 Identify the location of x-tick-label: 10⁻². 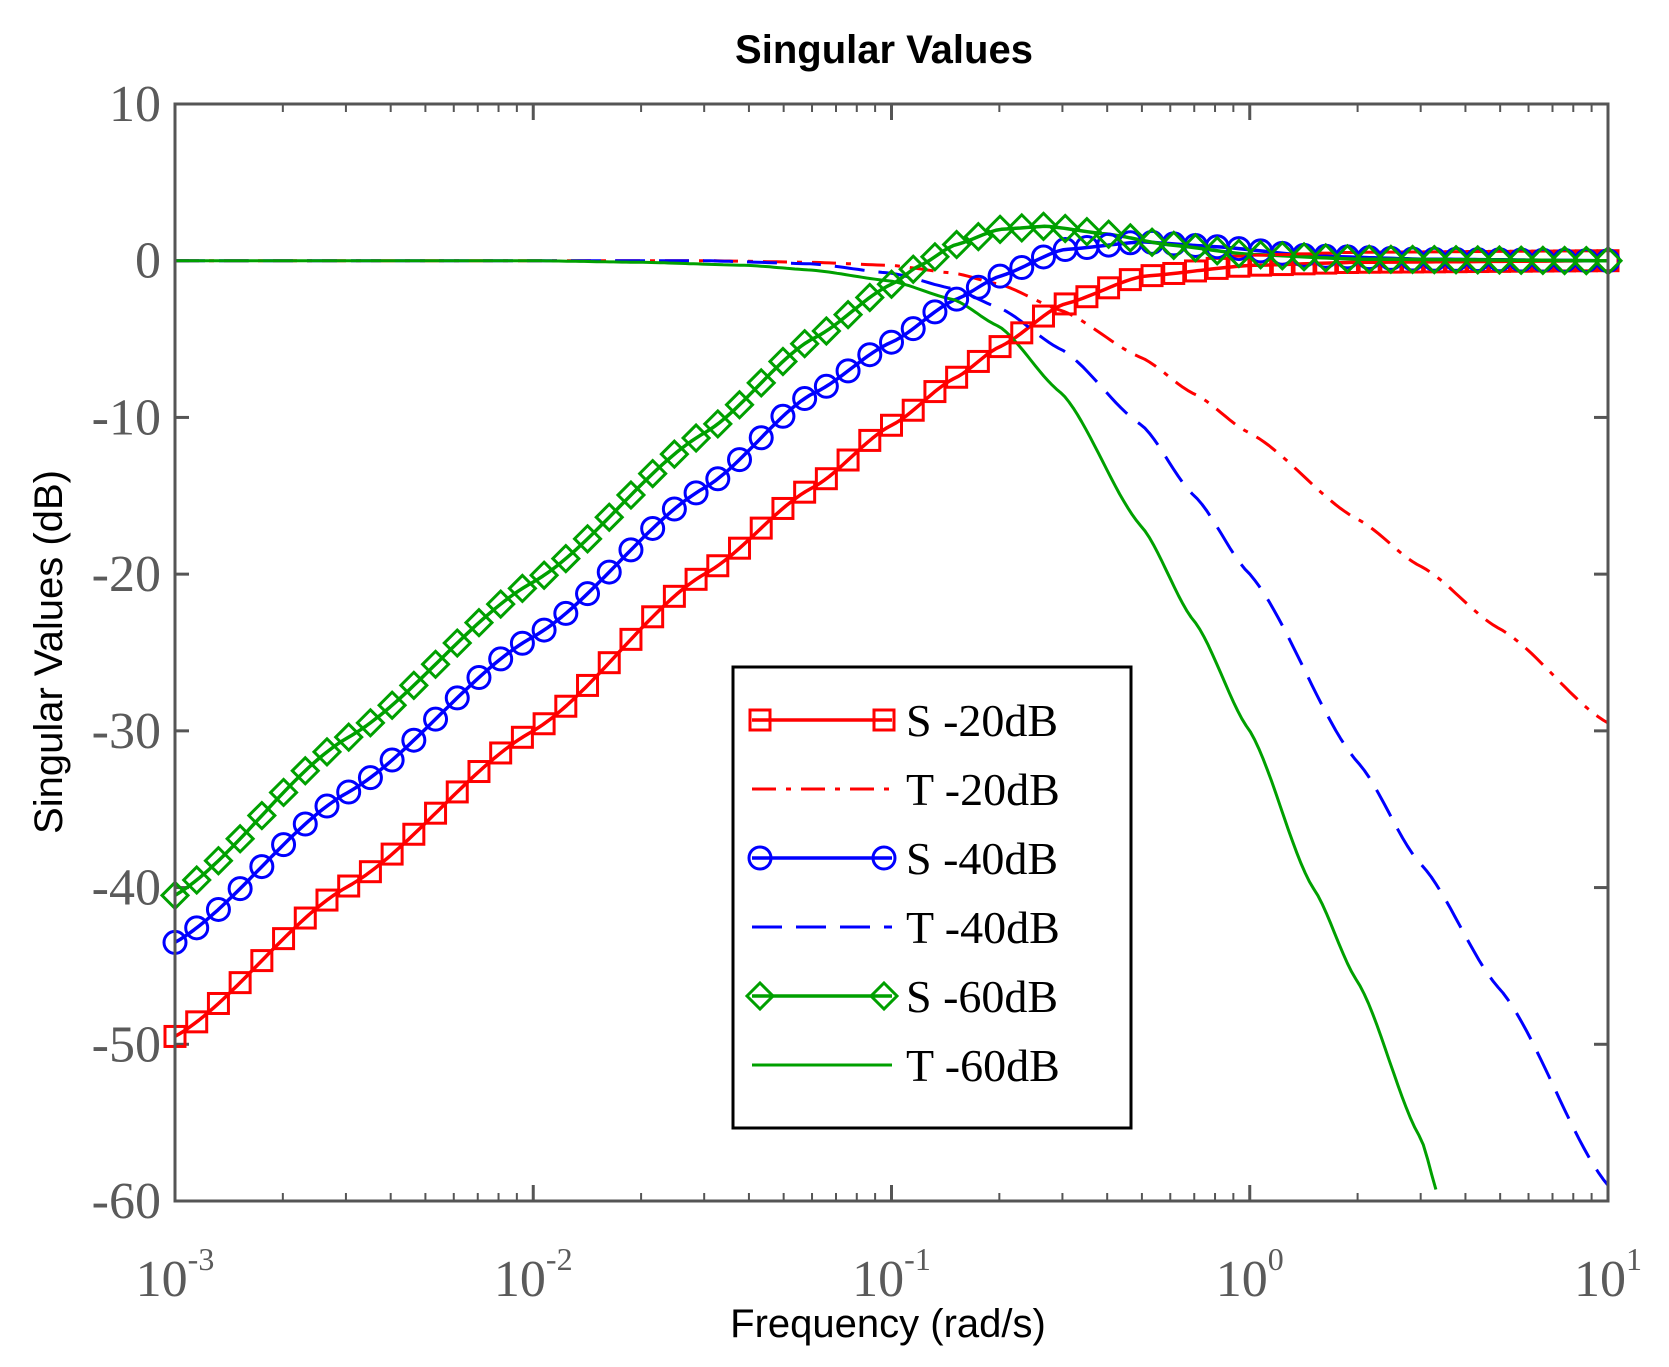
(533, 1274).